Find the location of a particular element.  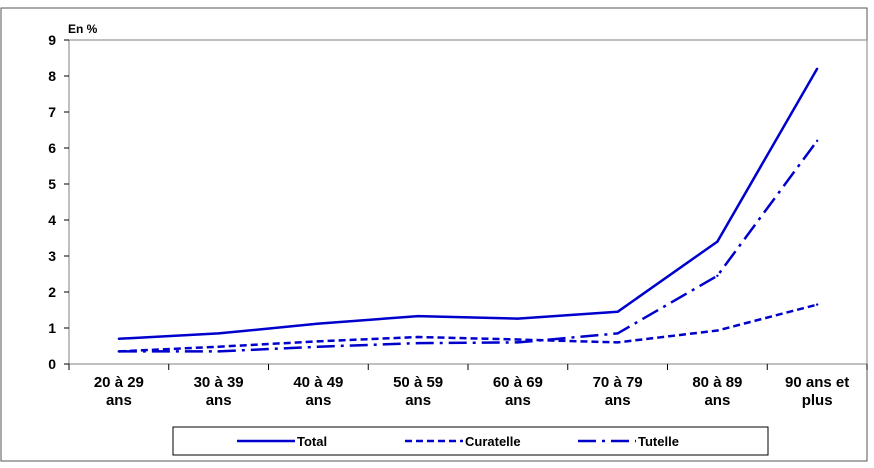

legend-label-total: Total is located at coordinates (312, 441).